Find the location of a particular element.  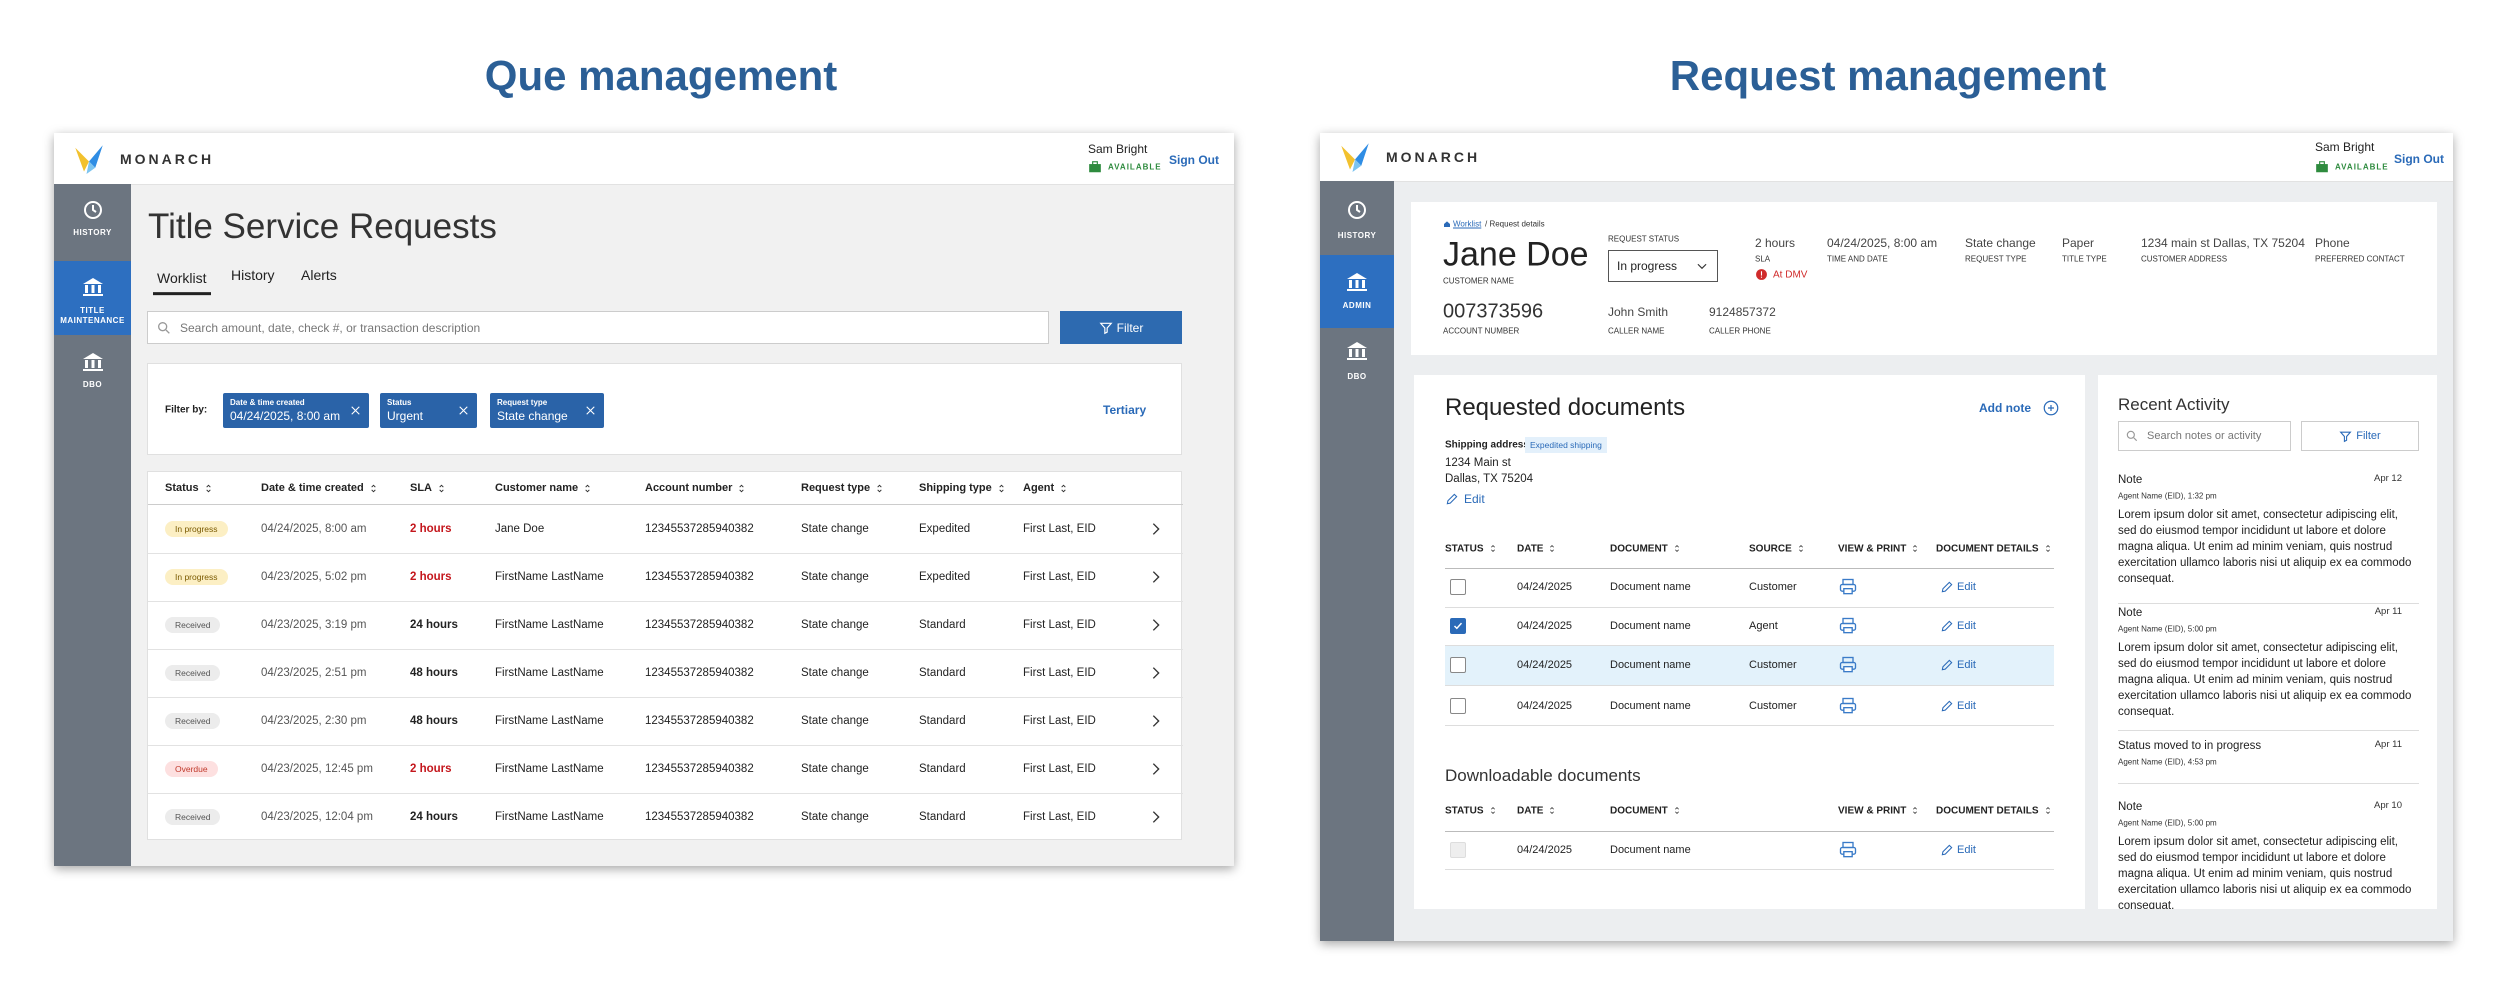

column-header: Status is located at coordinates (189, 488).